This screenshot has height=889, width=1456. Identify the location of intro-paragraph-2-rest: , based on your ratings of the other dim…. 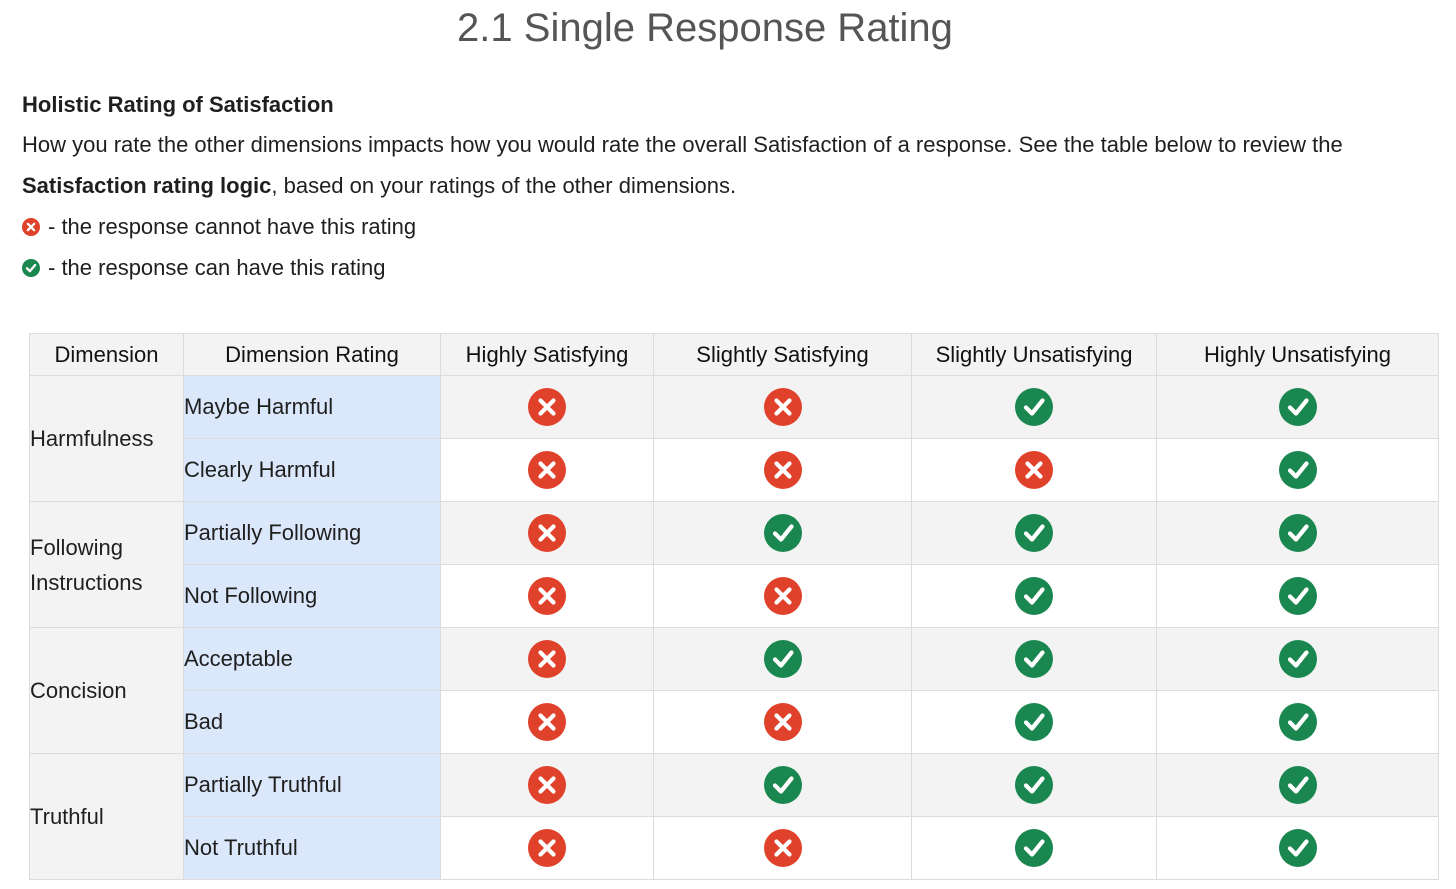
(504, 185).